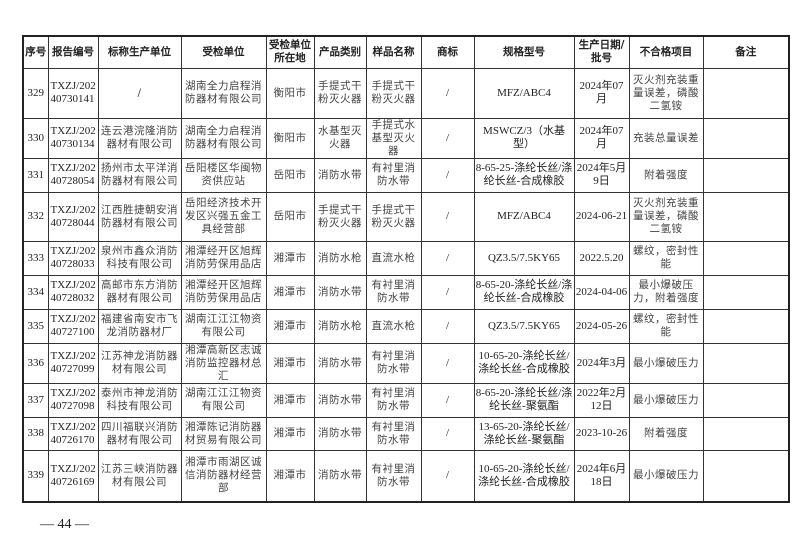 This screenshot has width=800, height=547. What do you see at coordinates (601, 433) in the screenshot?
I see `cell-date: 2023-10-26` at bounding box center [601, 433].